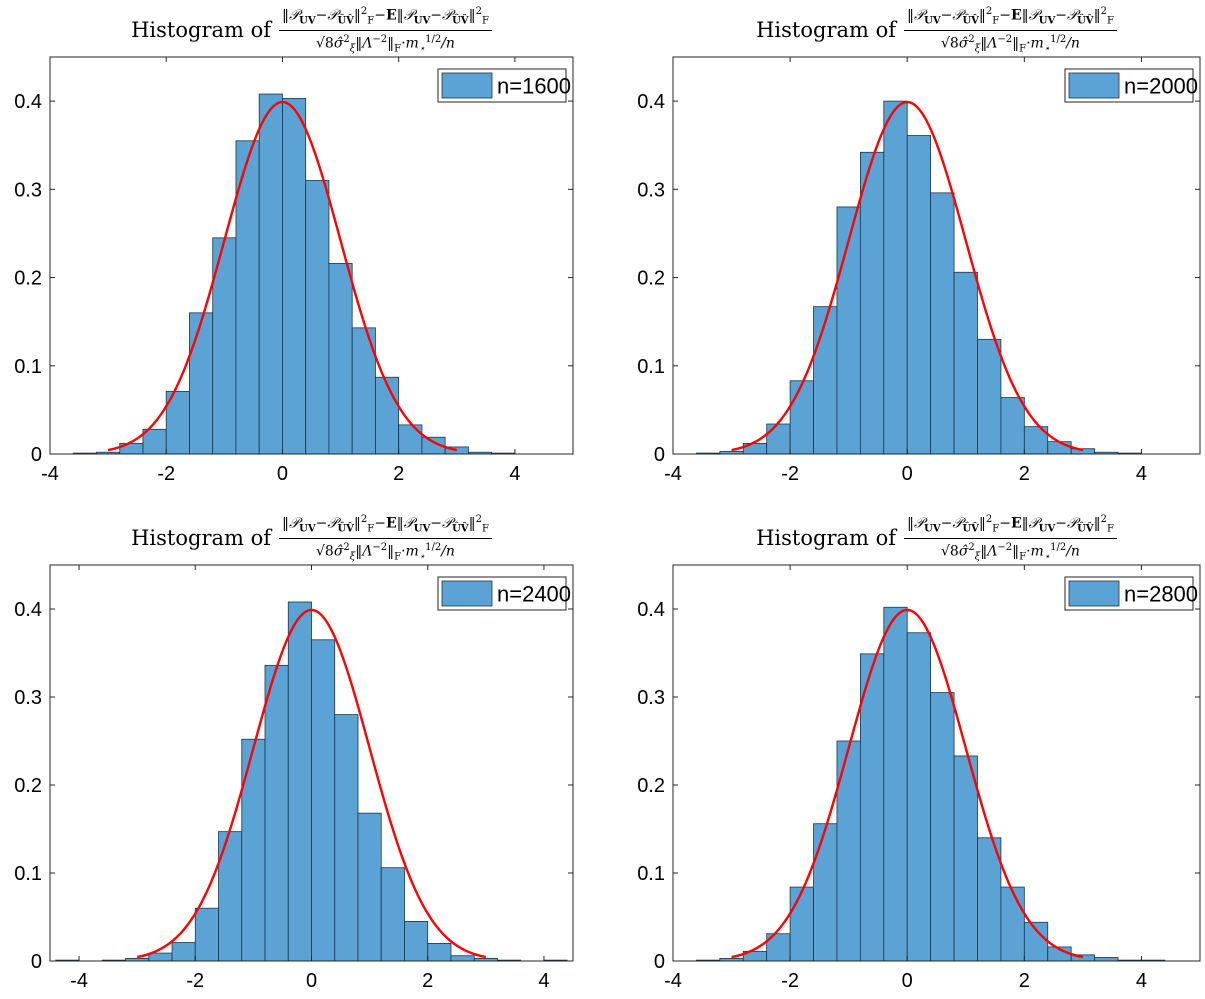  What do you see at coordinates (534, 594) in the screenshot?
I see `legend-label: n=2400` at bounding box center [534, 594].